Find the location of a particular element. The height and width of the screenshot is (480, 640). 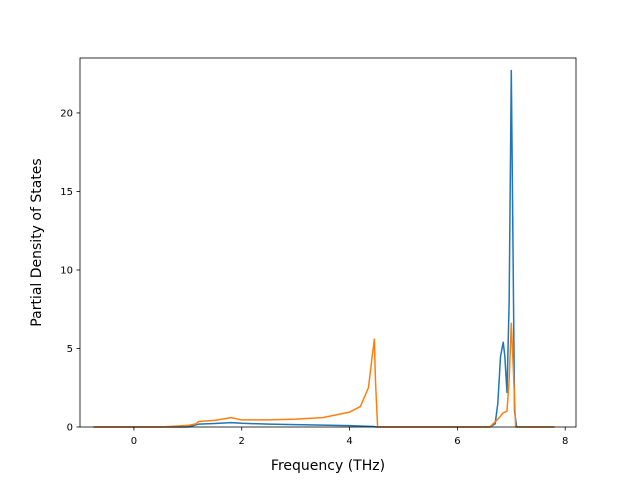

y-axis-label: Partial Density of States is located at coordinates (37, 242).